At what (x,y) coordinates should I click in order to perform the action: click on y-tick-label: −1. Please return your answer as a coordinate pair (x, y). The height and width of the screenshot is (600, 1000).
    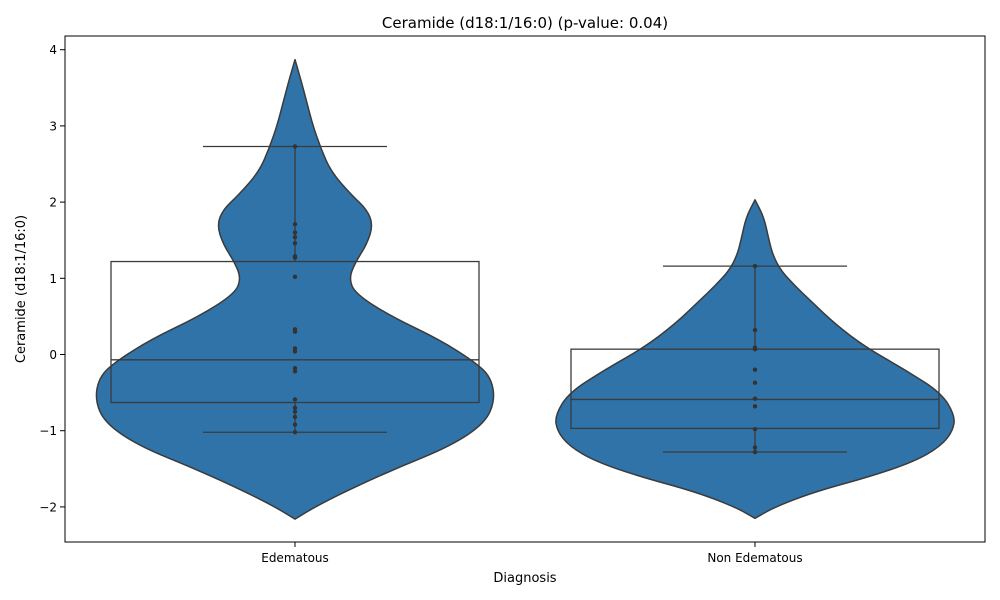
    Looking at the image, I should click on (48, 431).